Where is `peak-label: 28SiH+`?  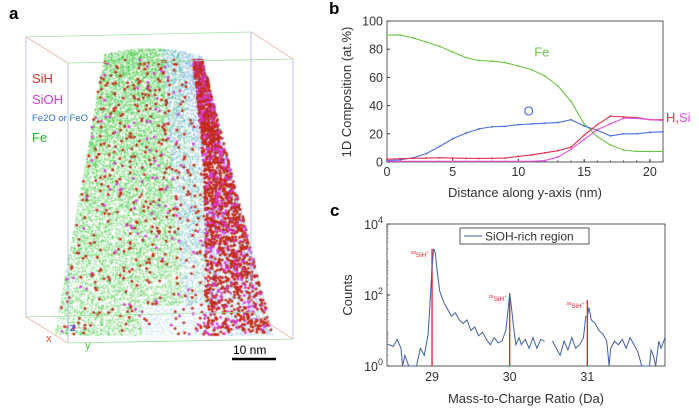
peak-label: 28SiH+ is located at coordinates (420, 254).